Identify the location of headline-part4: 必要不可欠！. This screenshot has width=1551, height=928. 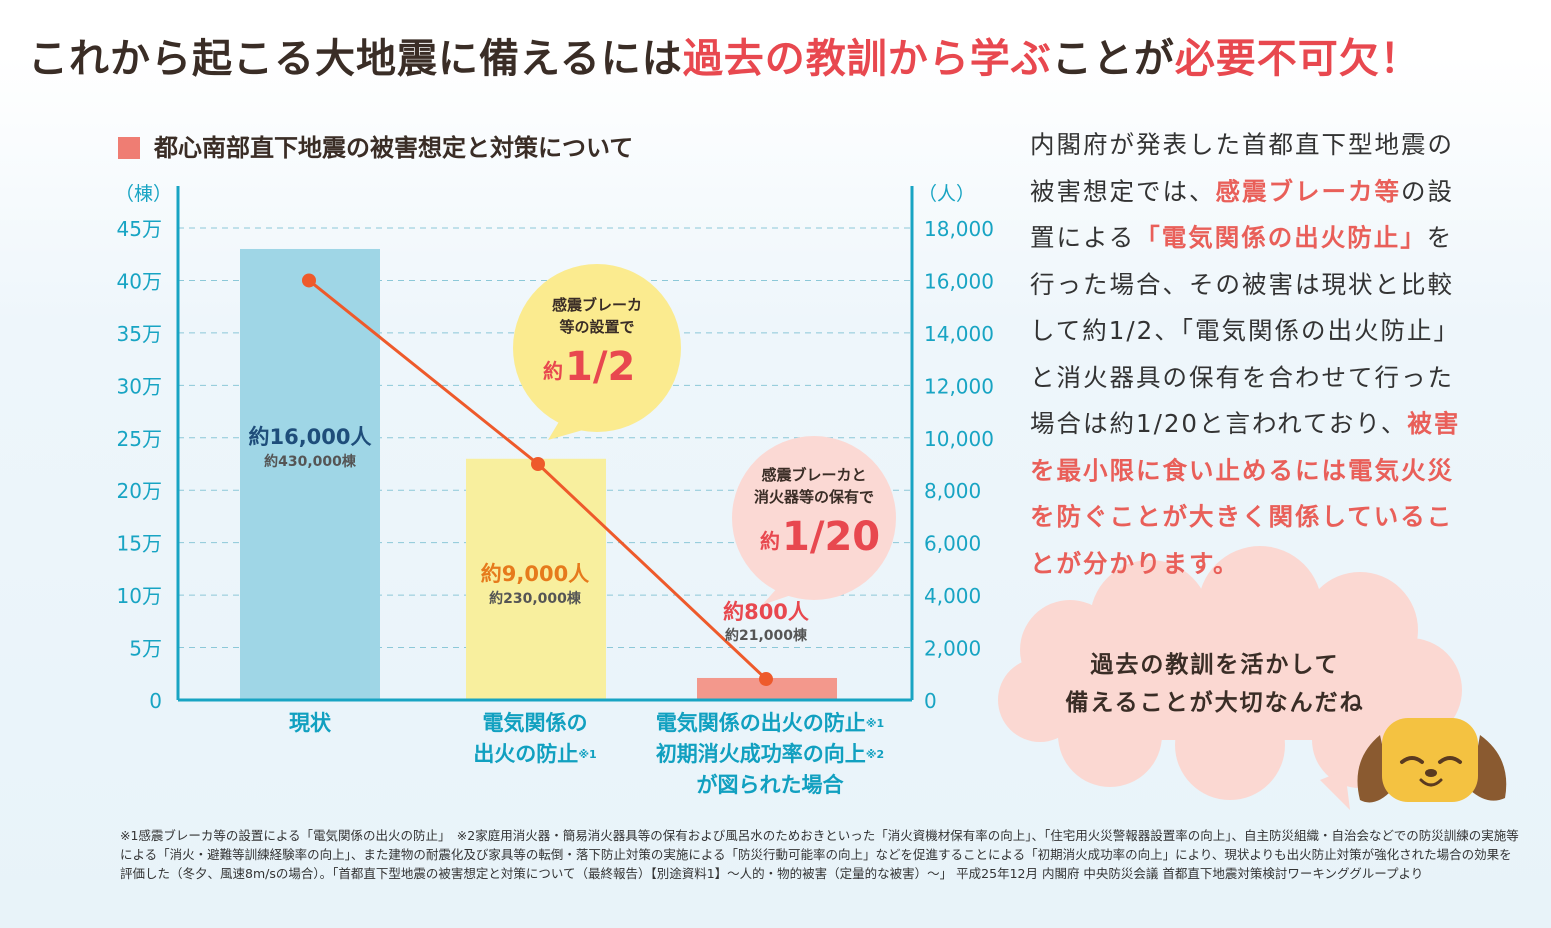
(1297, 59).